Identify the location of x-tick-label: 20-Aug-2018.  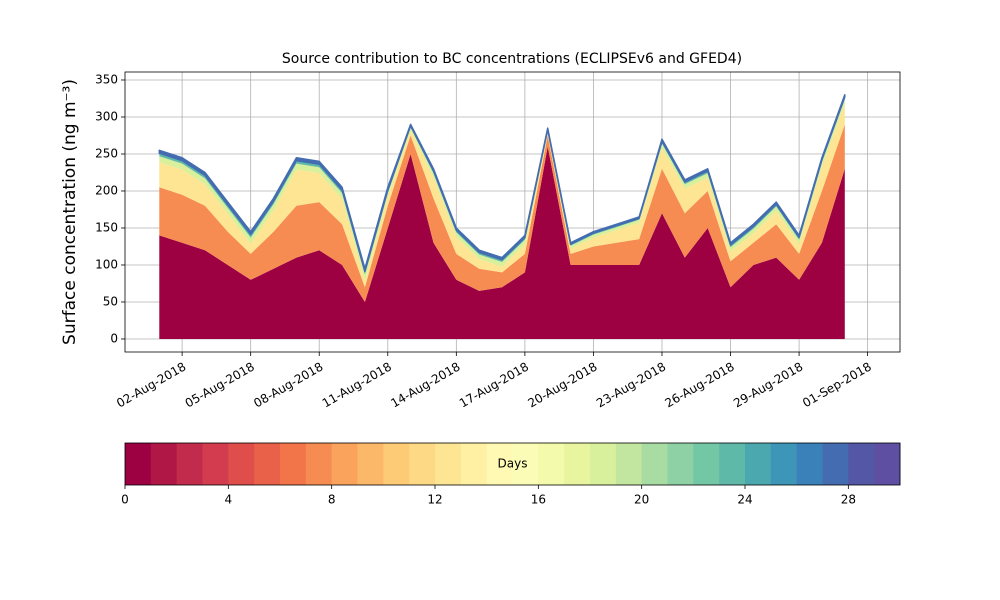
(562, 385).